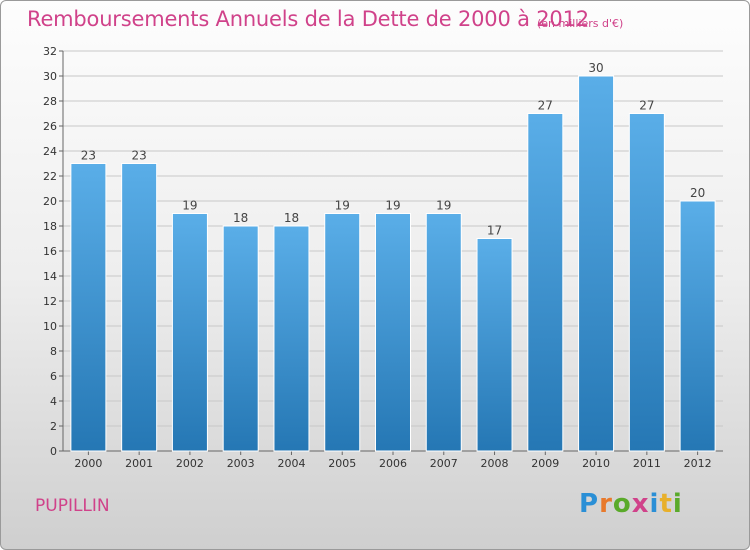  Describe the element at coordinates (495, 463) in the screenshot. I see `x-tick-label: 2008` at that location.